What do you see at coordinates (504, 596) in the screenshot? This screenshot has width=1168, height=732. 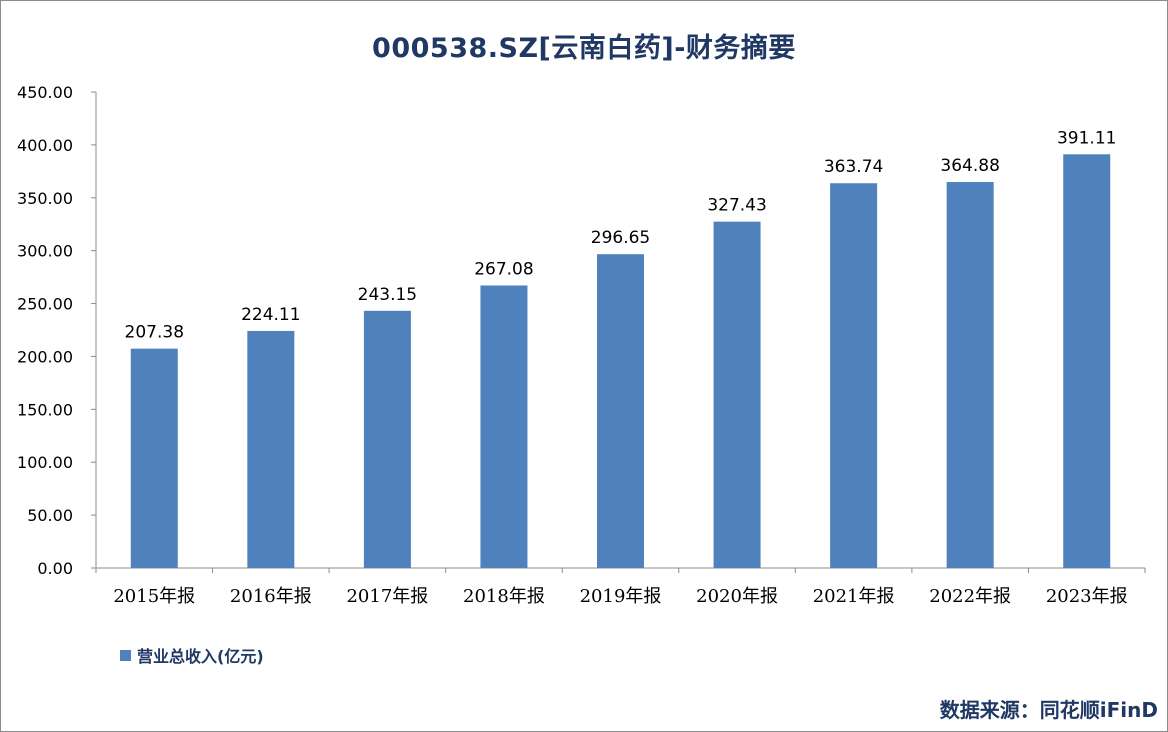 I see `x-tick-label: 2018年报` at bounding box center [504, 596].